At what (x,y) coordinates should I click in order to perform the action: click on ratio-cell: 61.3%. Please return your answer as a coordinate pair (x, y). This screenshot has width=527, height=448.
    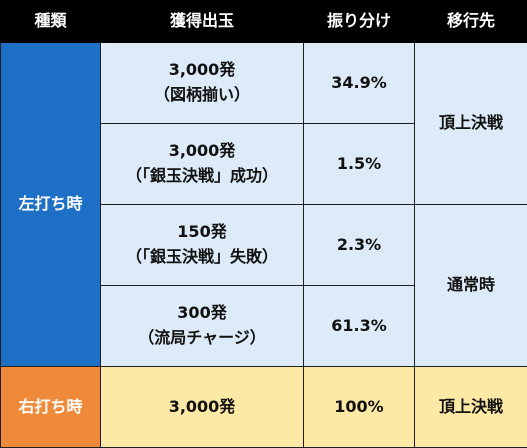
    Looking at the image, I should click on (359, 326).